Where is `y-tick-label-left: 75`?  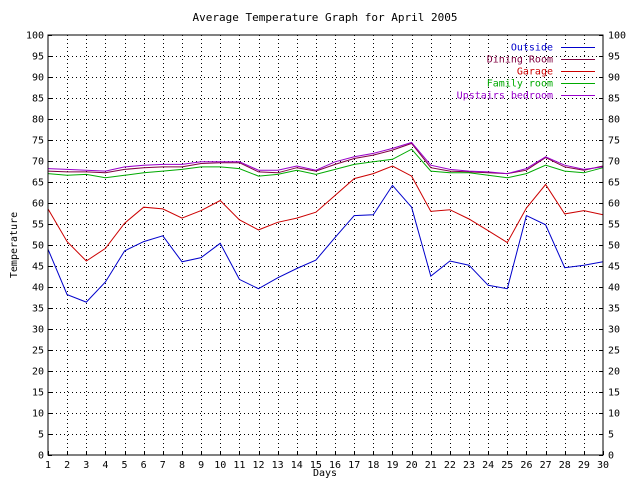 y-tick-label-left: 75 is located at coordinates (38, 141).